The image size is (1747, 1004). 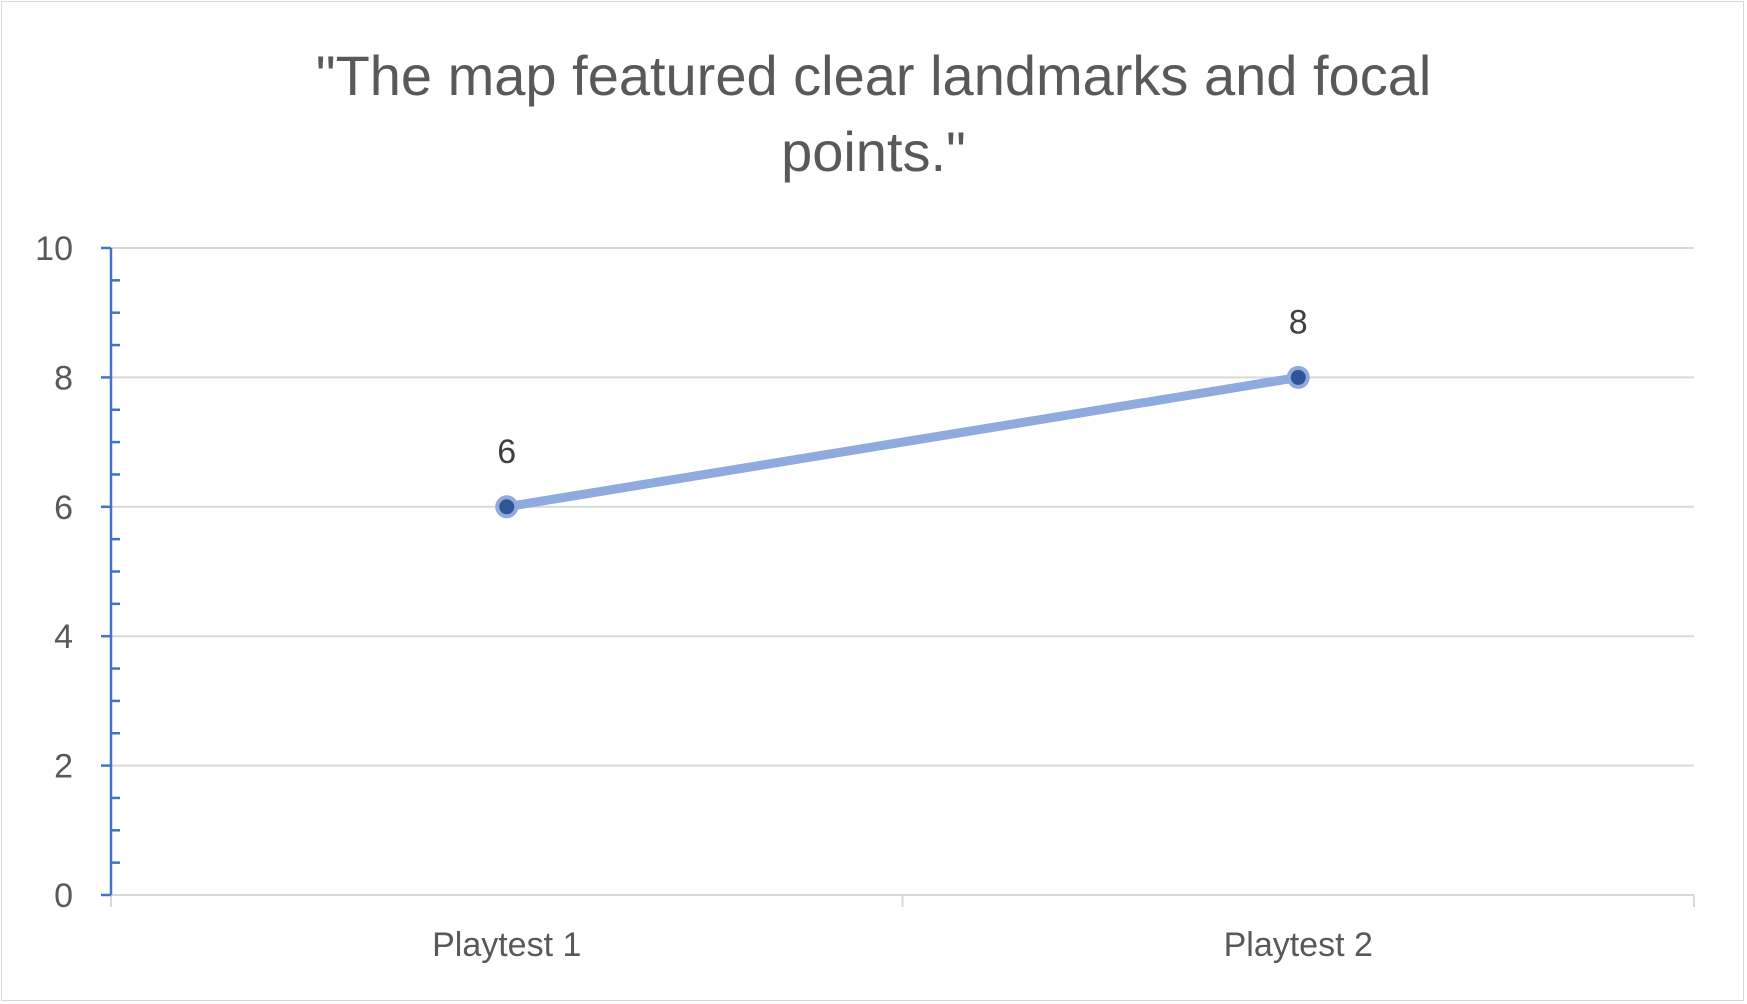 I want to click on series-line, so click(x=902, y=442).